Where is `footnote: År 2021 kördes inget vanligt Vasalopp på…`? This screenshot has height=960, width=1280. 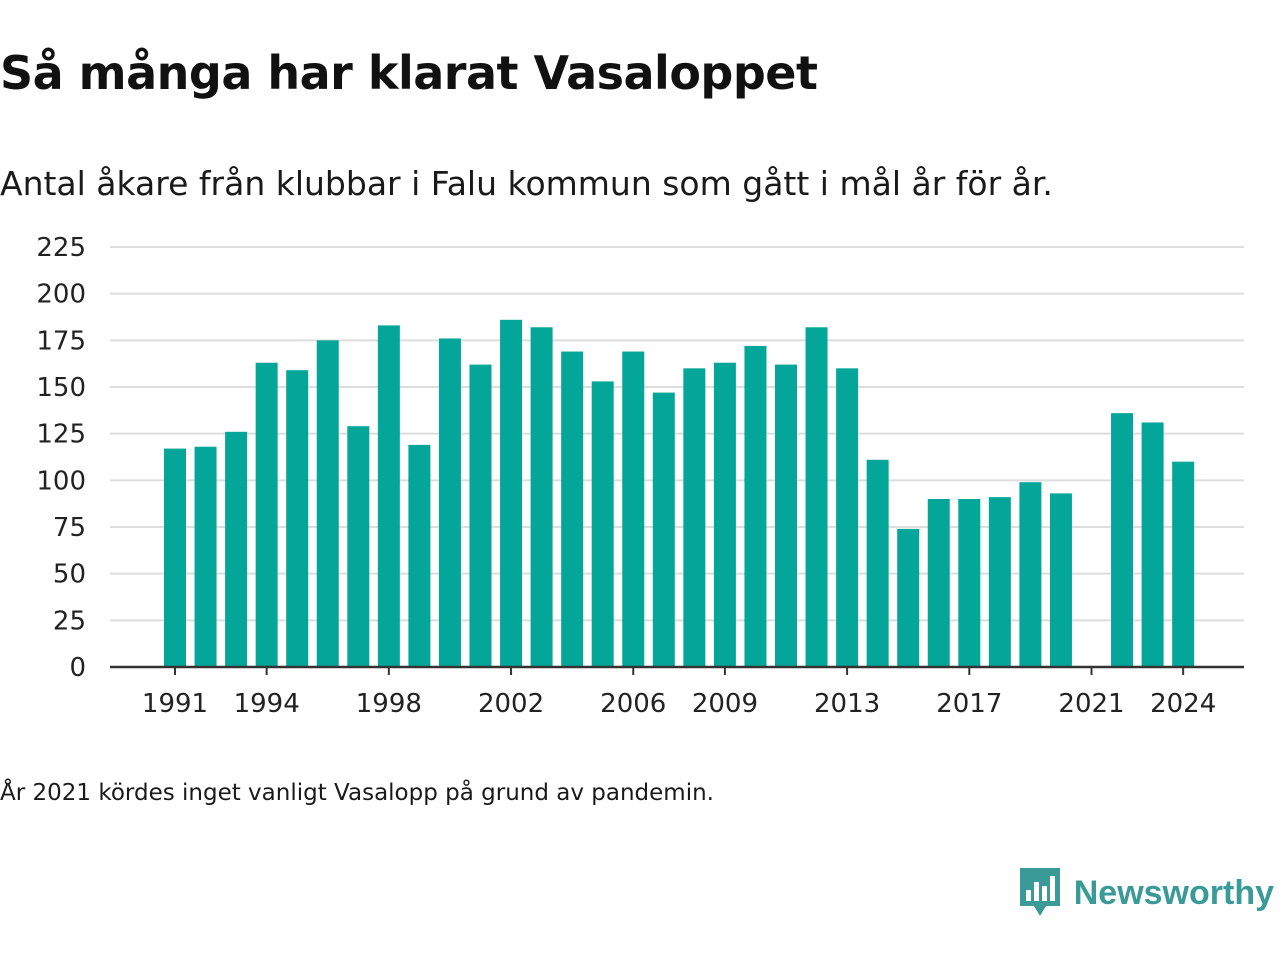 footnote: År 2021 kördes inget vanligt Vasalopp på… is located at coordinates (357, 793).